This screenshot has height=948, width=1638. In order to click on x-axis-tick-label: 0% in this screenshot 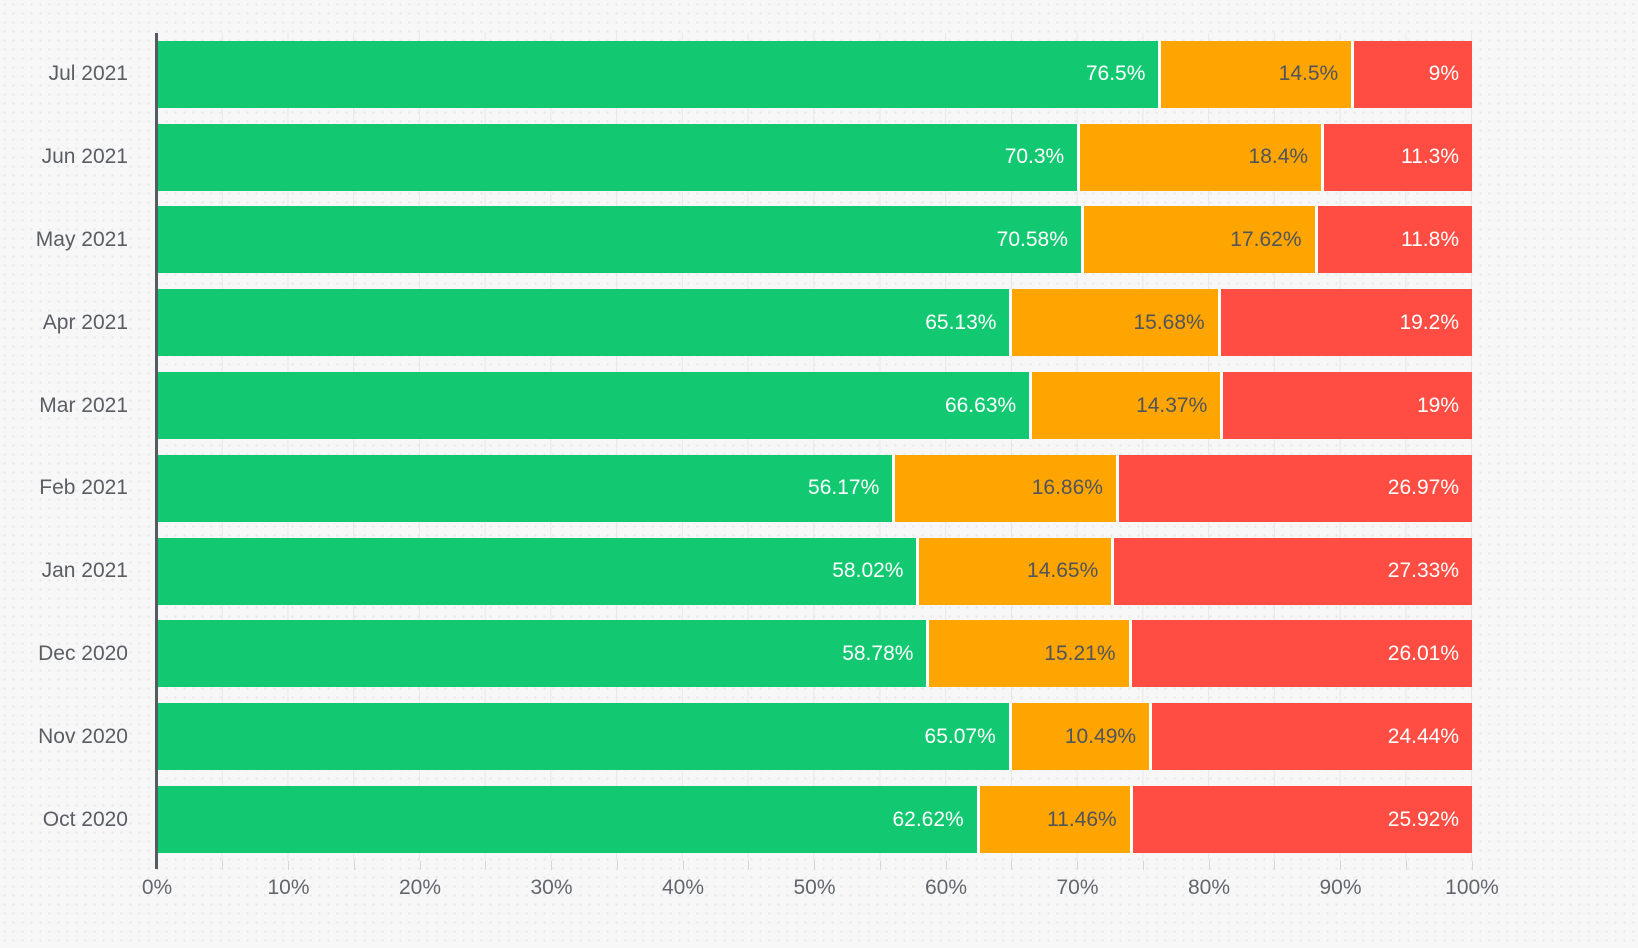, I will do `click(157, 887)`.